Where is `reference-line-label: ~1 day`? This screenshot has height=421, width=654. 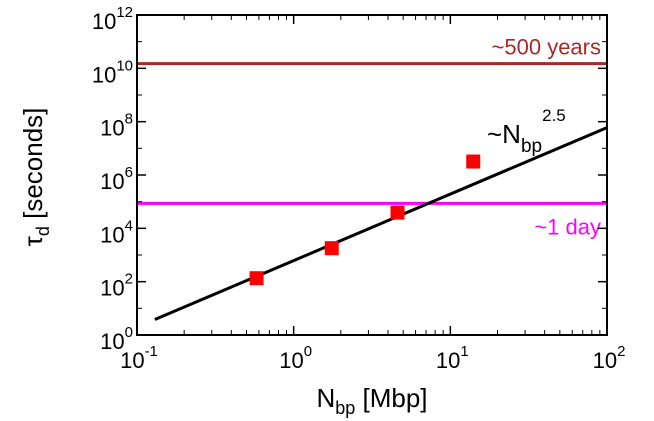 reference-line-label: ~1 day is located at coordinates (567, 226).